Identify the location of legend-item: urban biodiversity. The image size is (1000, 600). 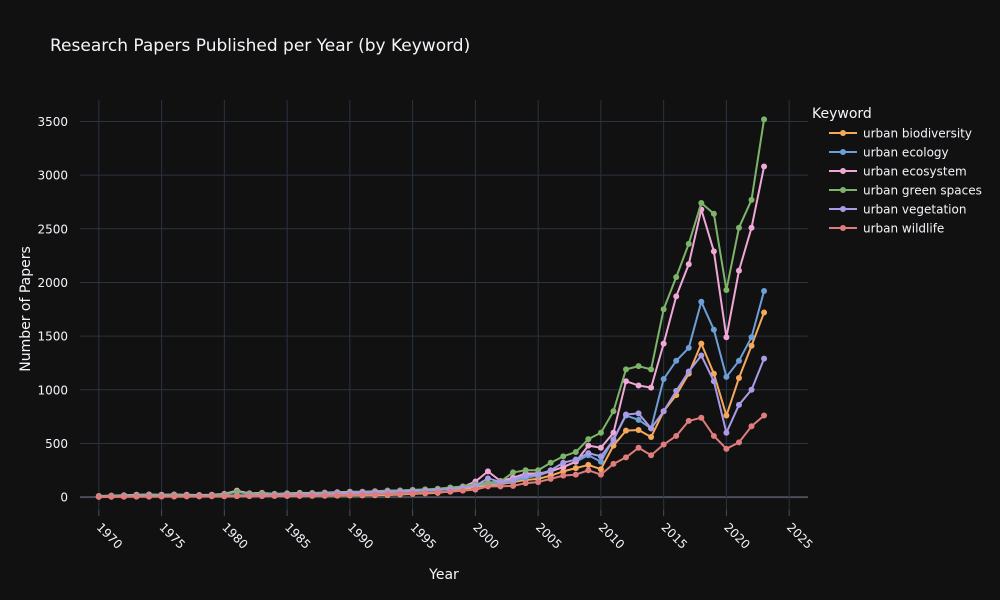
(900, 134).